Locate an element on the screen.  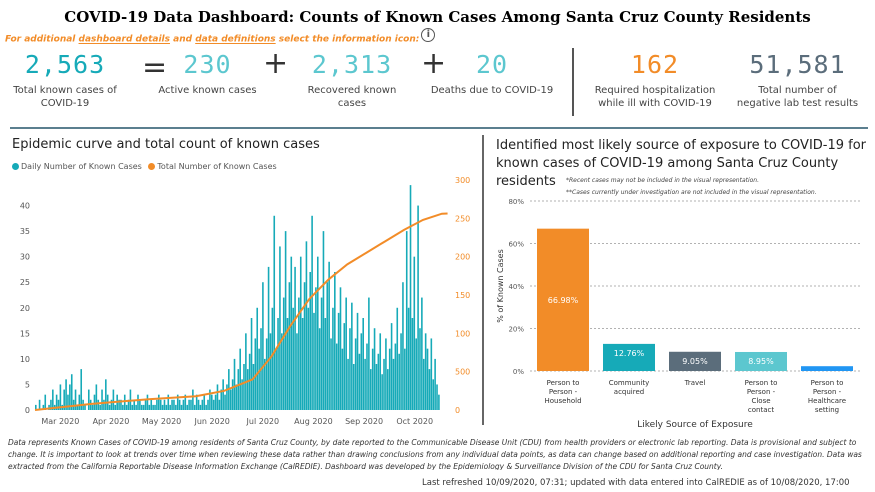
x-tick-label: May 2020 is located at coordinates (161, 421).